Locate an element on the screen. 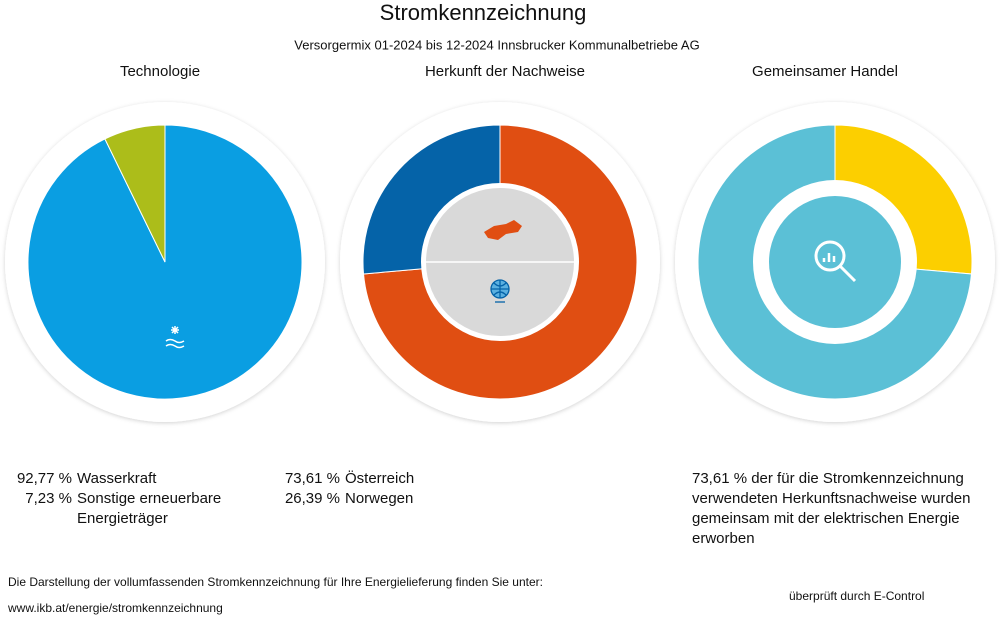  value-label: 26,39 % is located at coordinates (312, 498).